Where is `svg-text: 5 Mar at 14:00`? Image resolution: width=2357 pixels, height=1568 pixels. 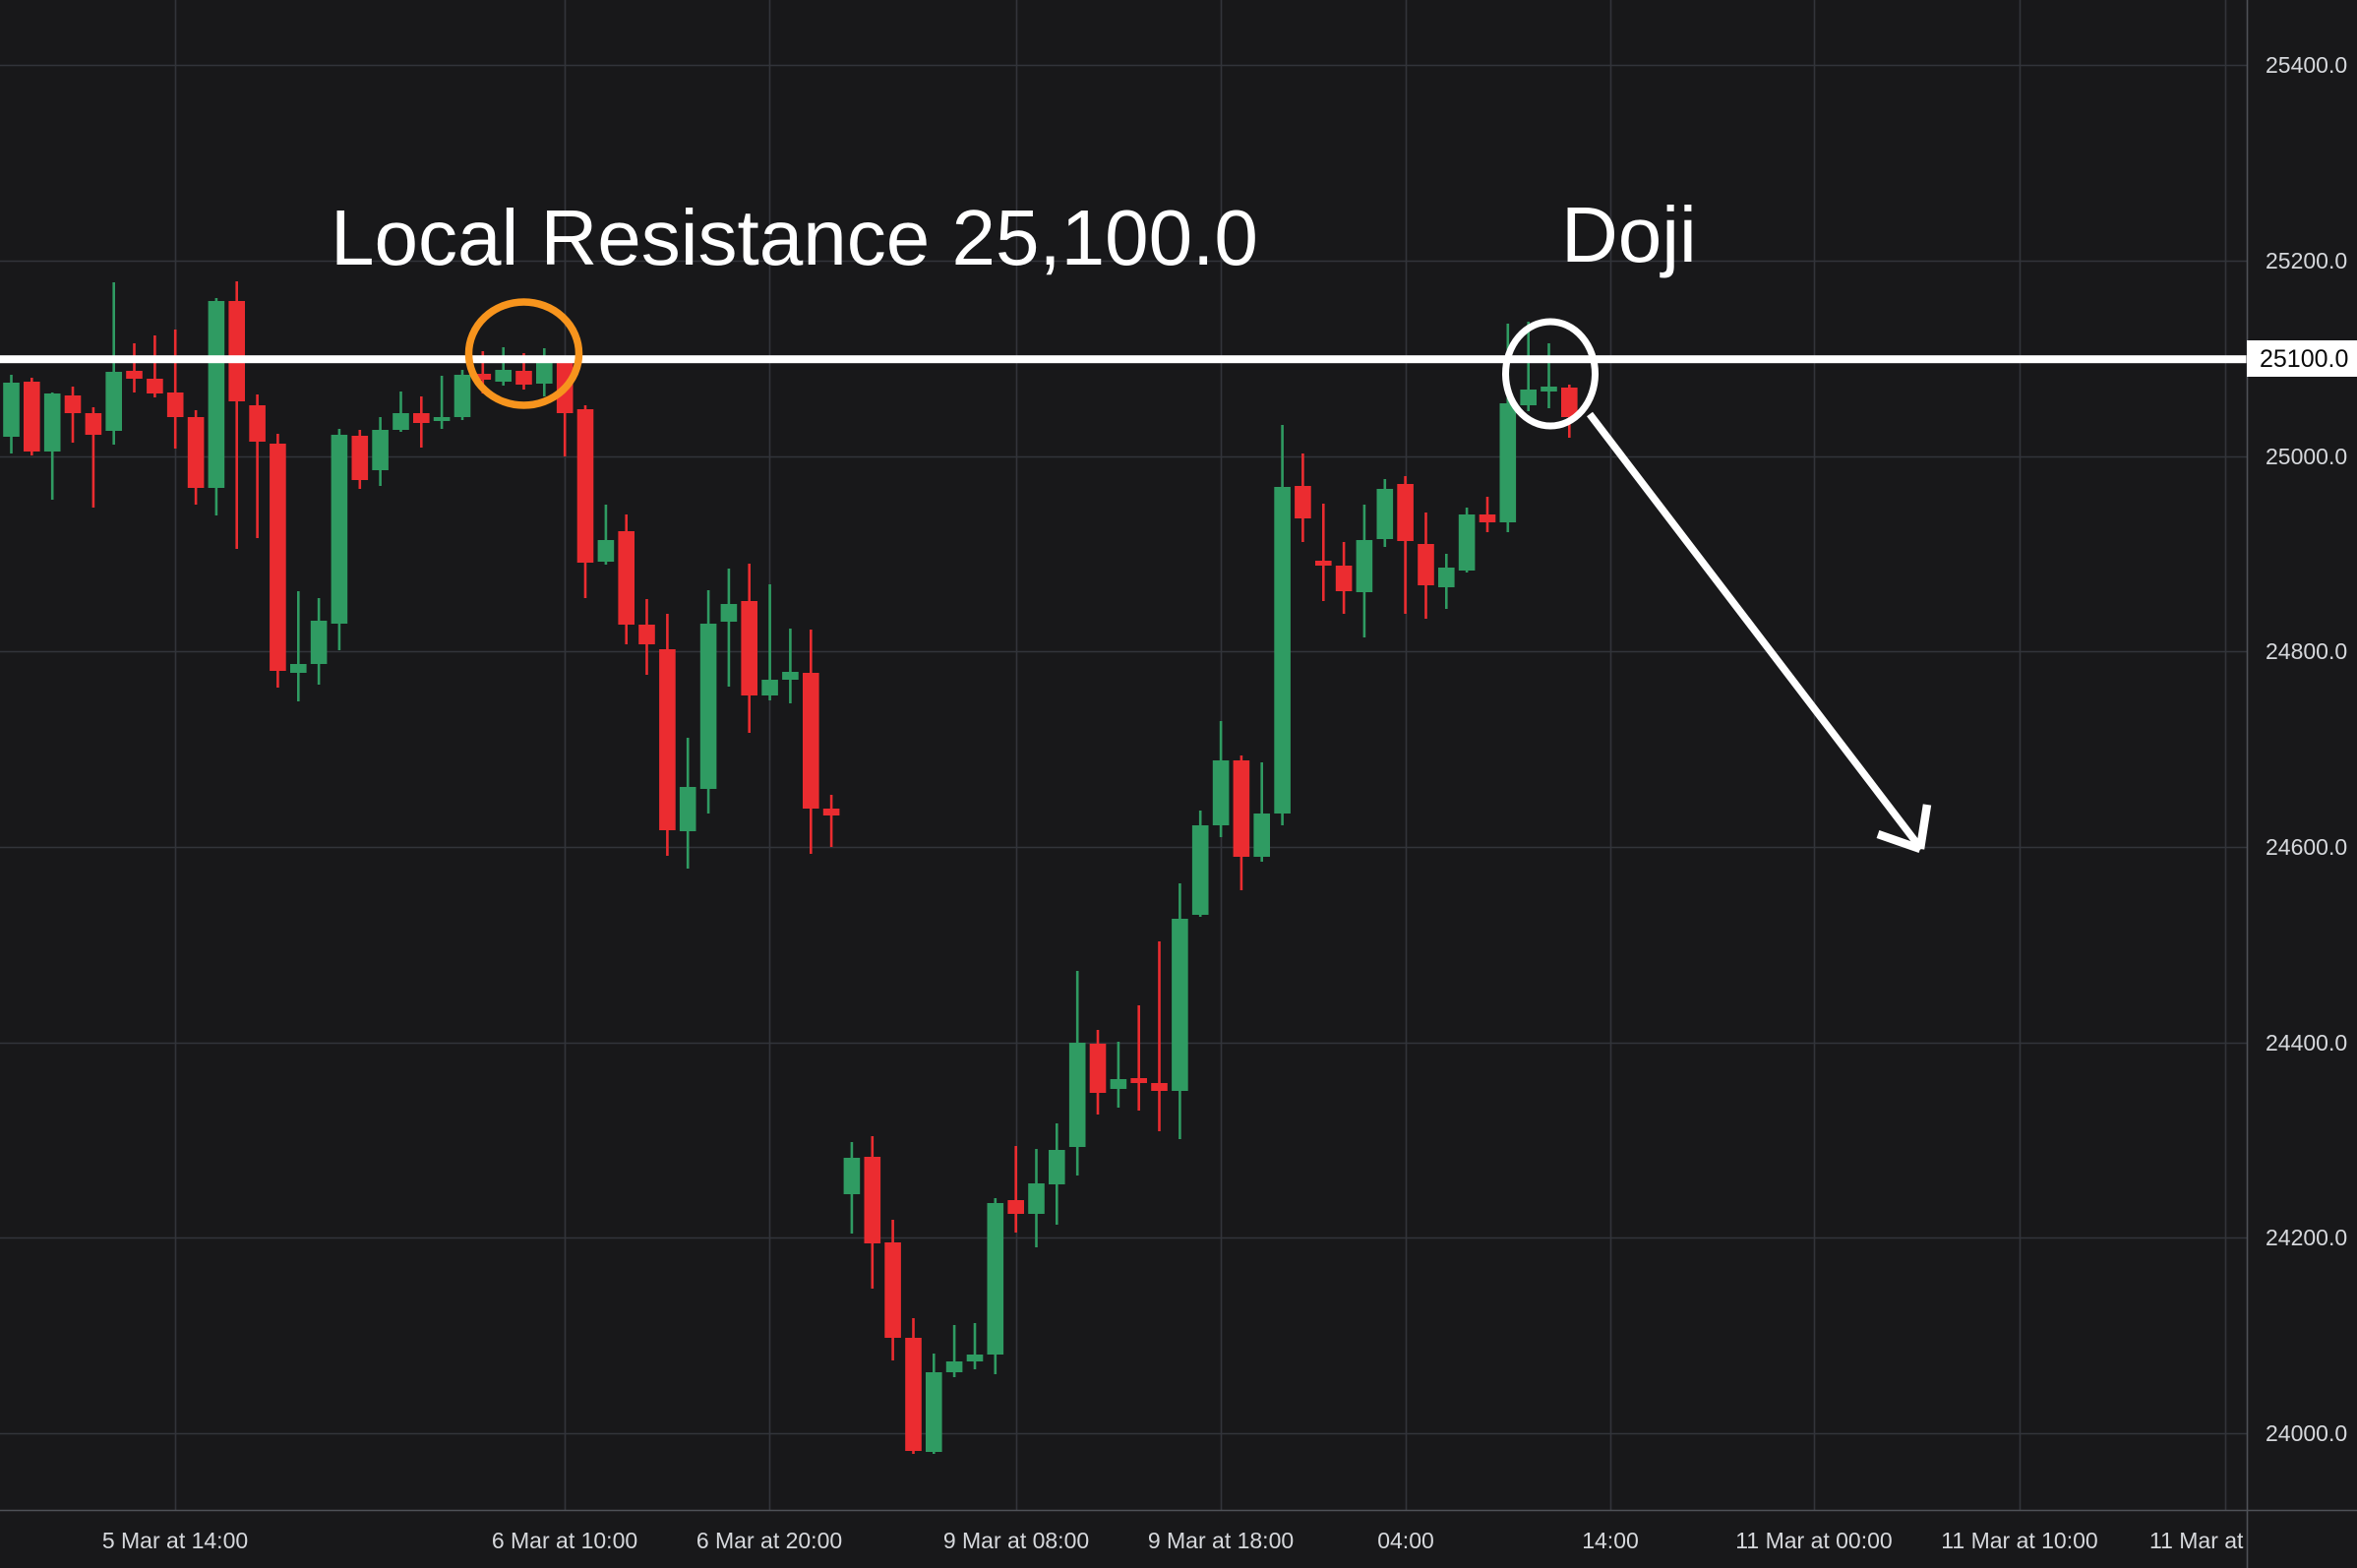 svg-text: 5 Mar at 14:00 is located at coordinates (175, 1540).